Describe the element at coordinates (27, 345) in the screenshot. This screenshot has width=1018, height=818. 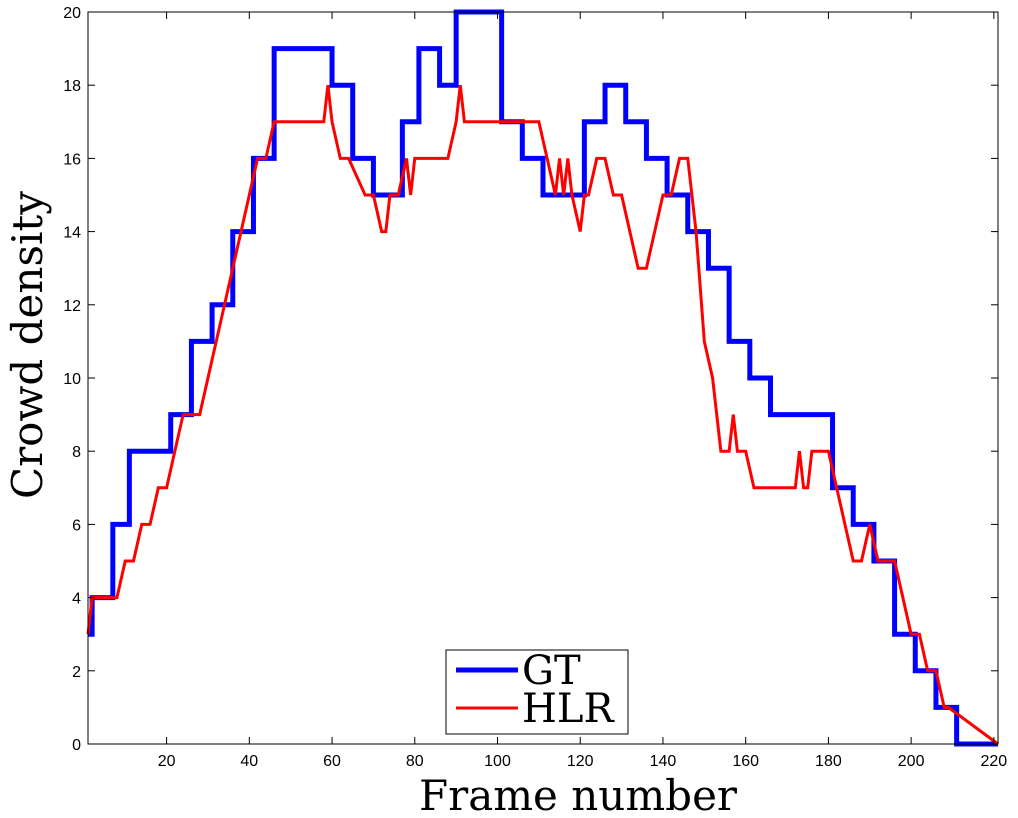
I see `y-axis-title: Crowd density` at that location.